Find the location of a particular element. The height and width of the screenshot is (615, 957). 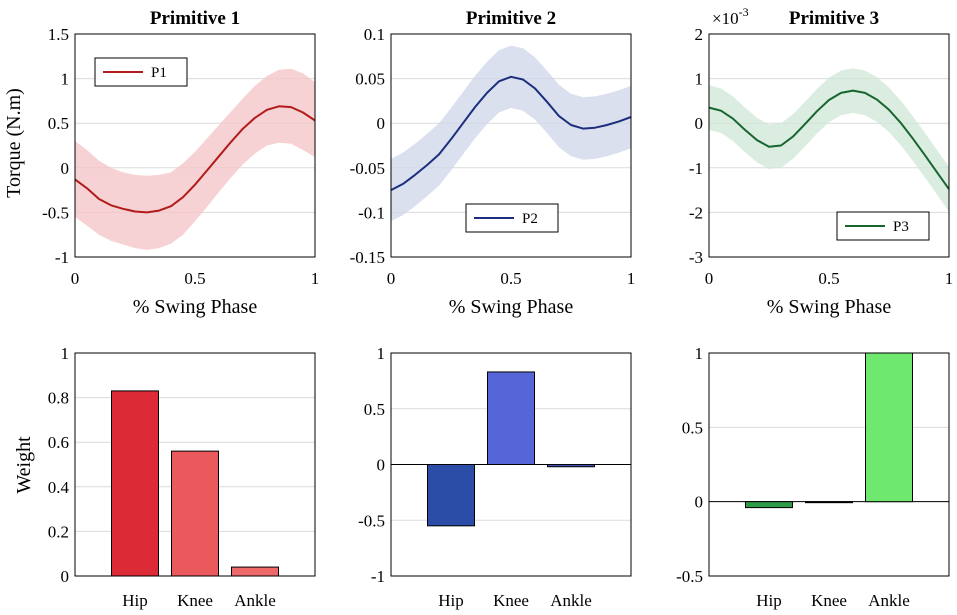

y-tick-label: 2 is located at coordinates (699, 34).